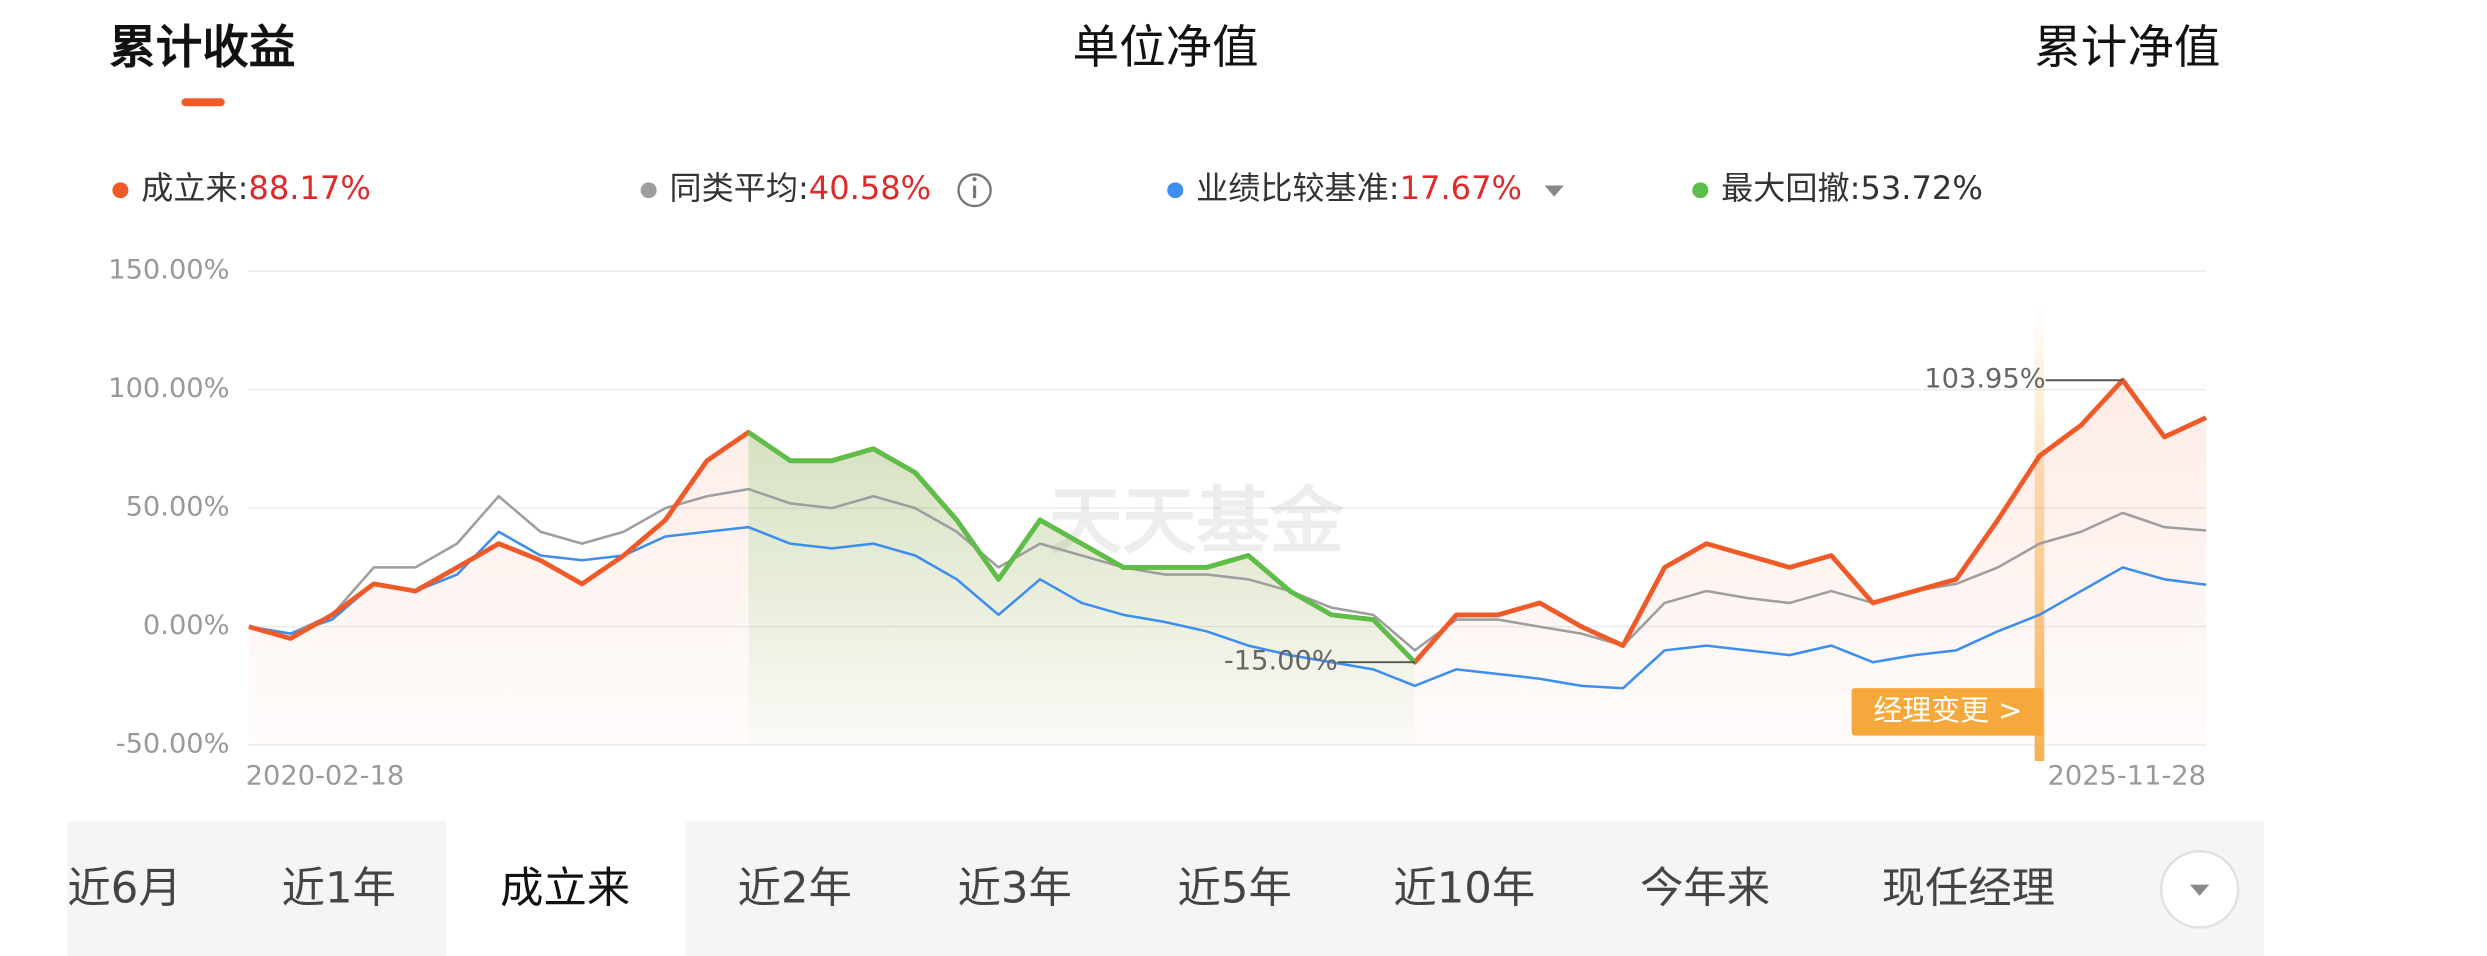  What do you see at coordinates (2126, 775) in the screenshot?
I see `x-tick-label: 2025-11-28` at bounding box center [2126, 775].